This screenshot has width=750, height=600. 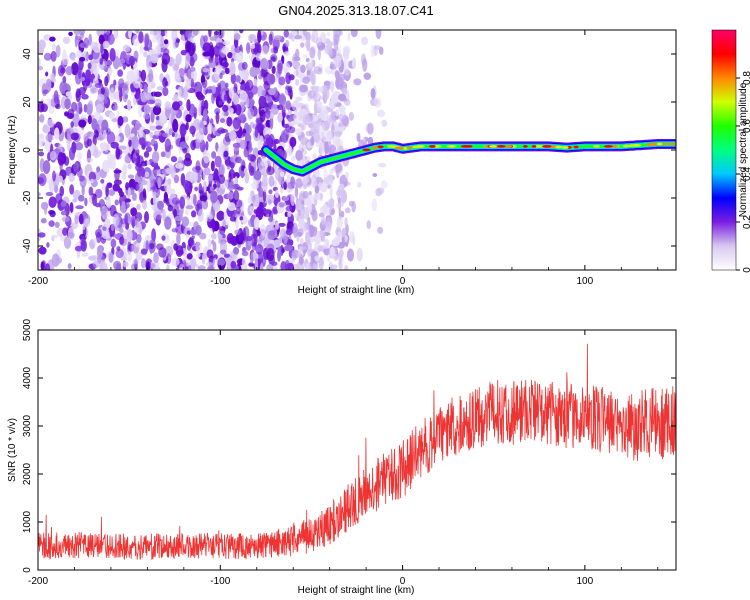 I want to click on colorbar-tick-label: 0.8, so click(x=746, y=78).